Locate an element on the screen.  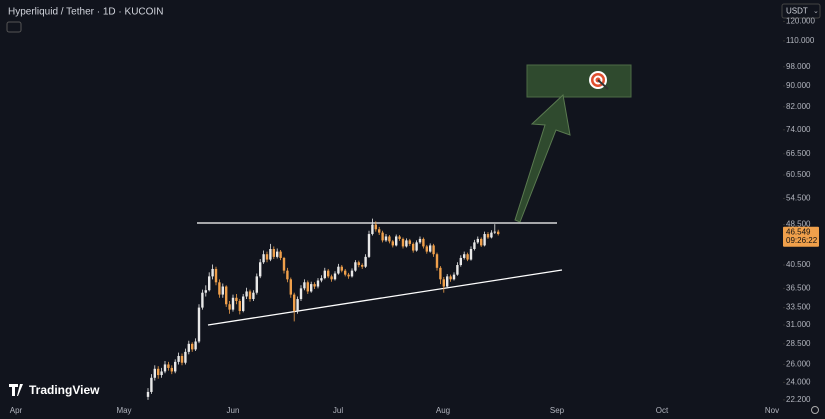
y-tick-label: 48.500 is located at coordinates (798, 224).